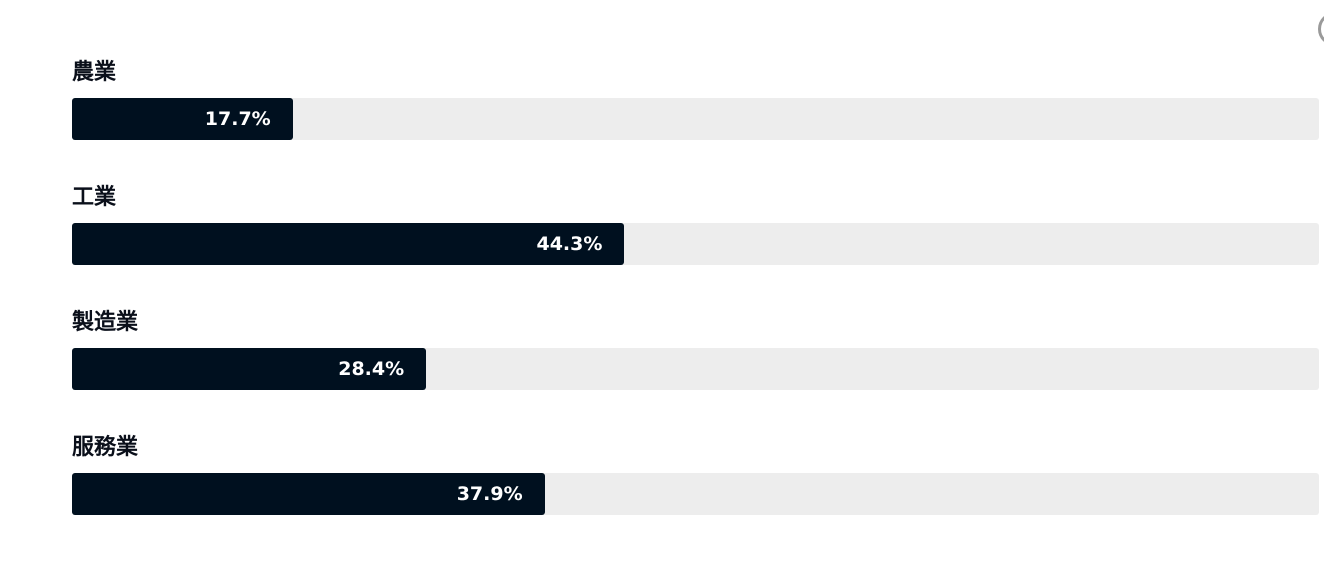 This screenshot has height=568, width=1324. What do you see at coordinates (237, 119) in the screenshot?
I see `value-label: 17.7%` at bounding box center [237, 119].